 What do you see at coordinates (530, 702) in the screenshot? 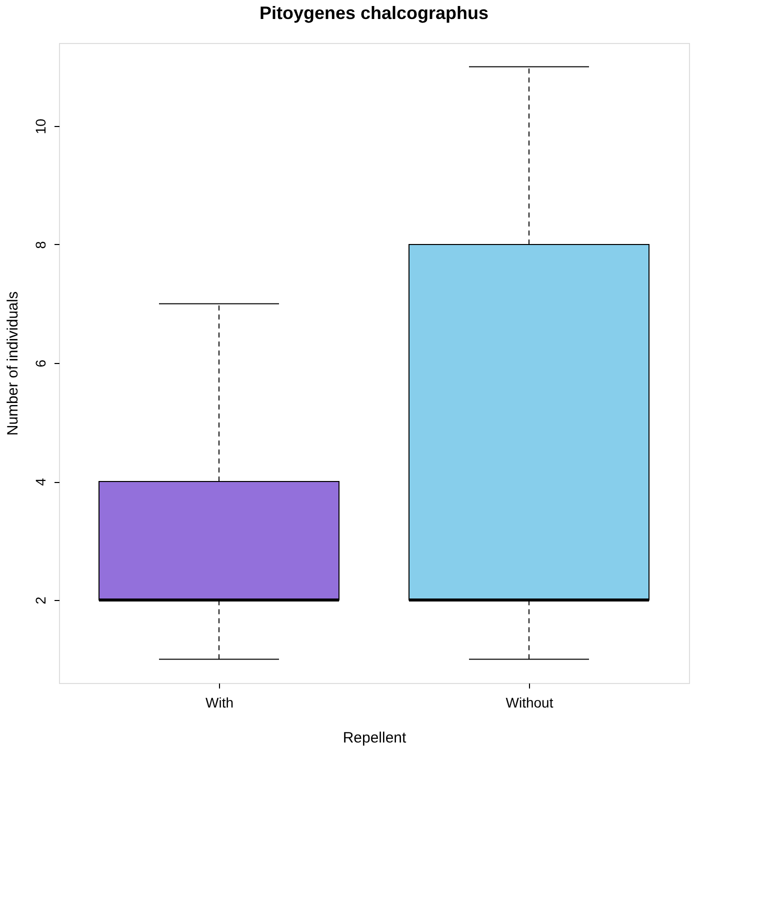
I see `x-tick-label: Without` at bounding box center [530, 702].